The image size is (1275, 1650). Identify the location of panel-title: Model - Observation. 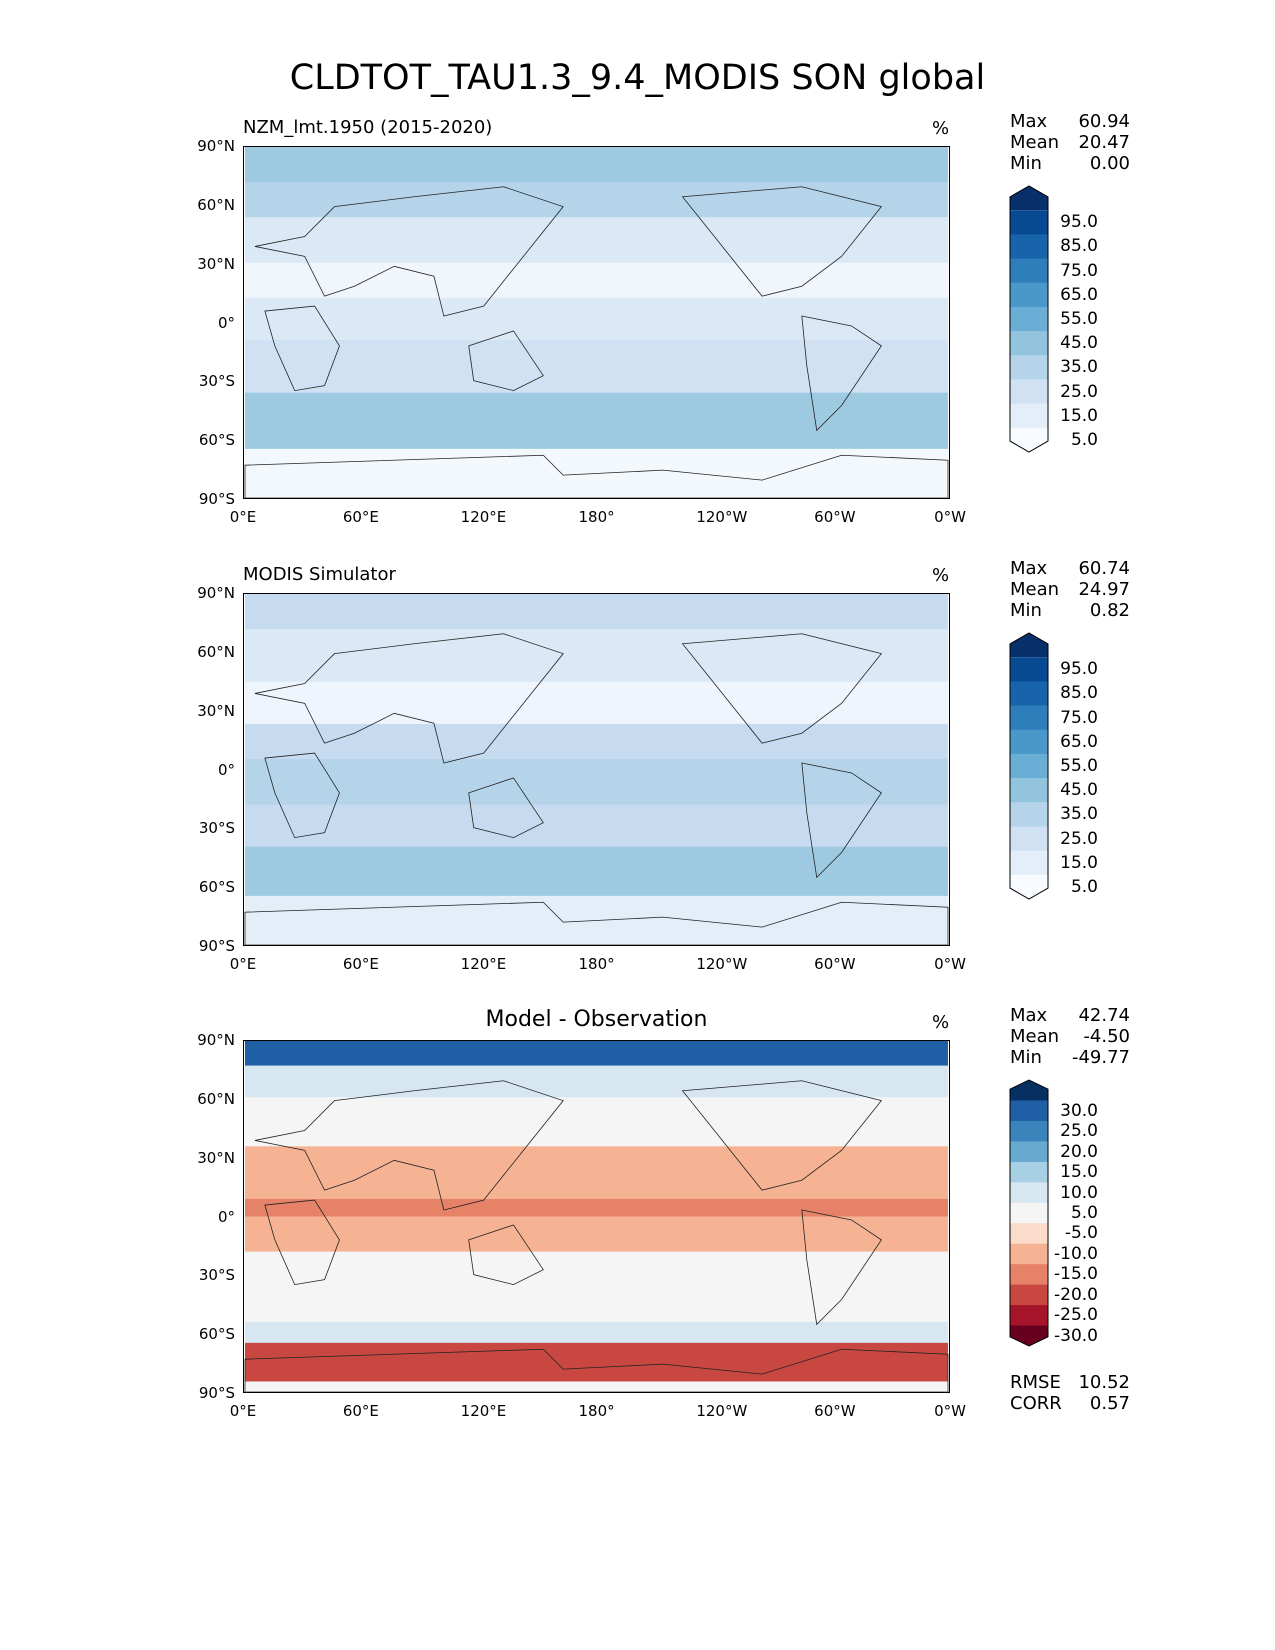
(596, 1019).